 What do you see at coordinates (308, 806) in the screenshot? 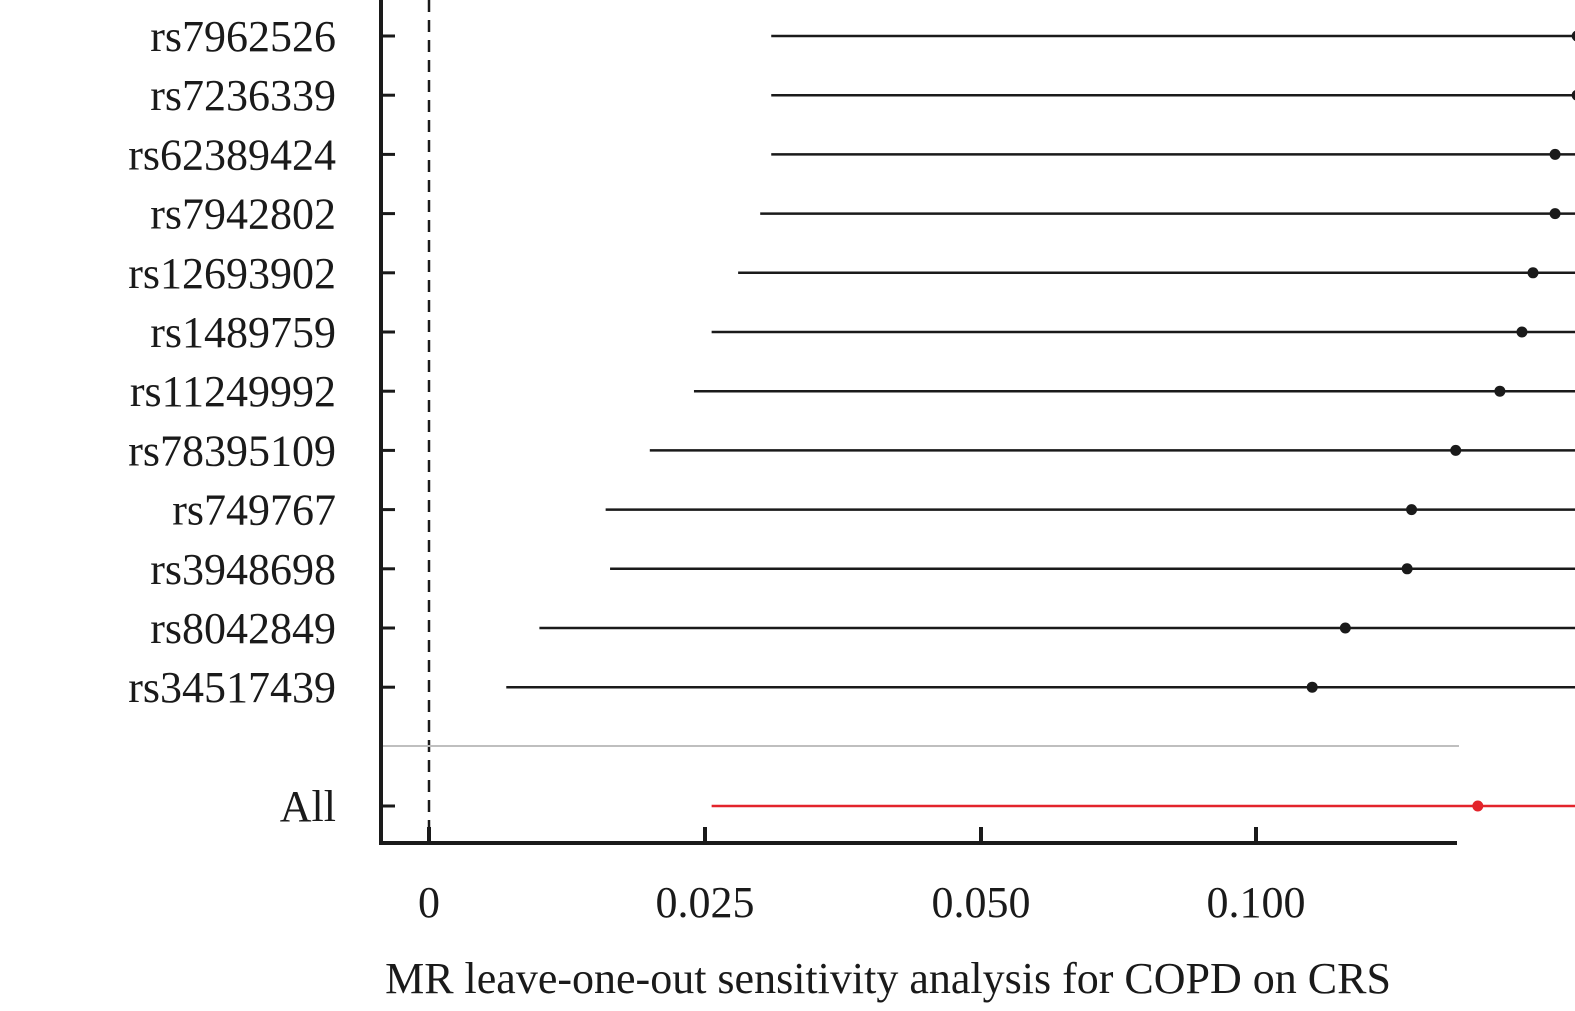
I see `overall-label: All` at bounding box center [308, 806].